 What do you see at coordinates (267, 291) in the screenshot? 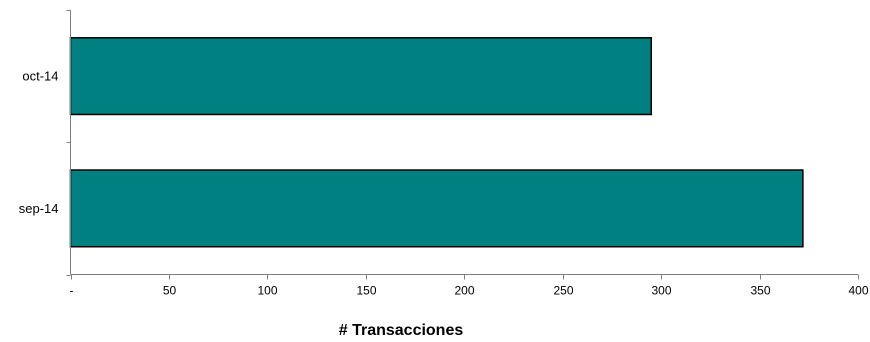
I see `x-tick-label: 100` at bounding box center [267, 291].